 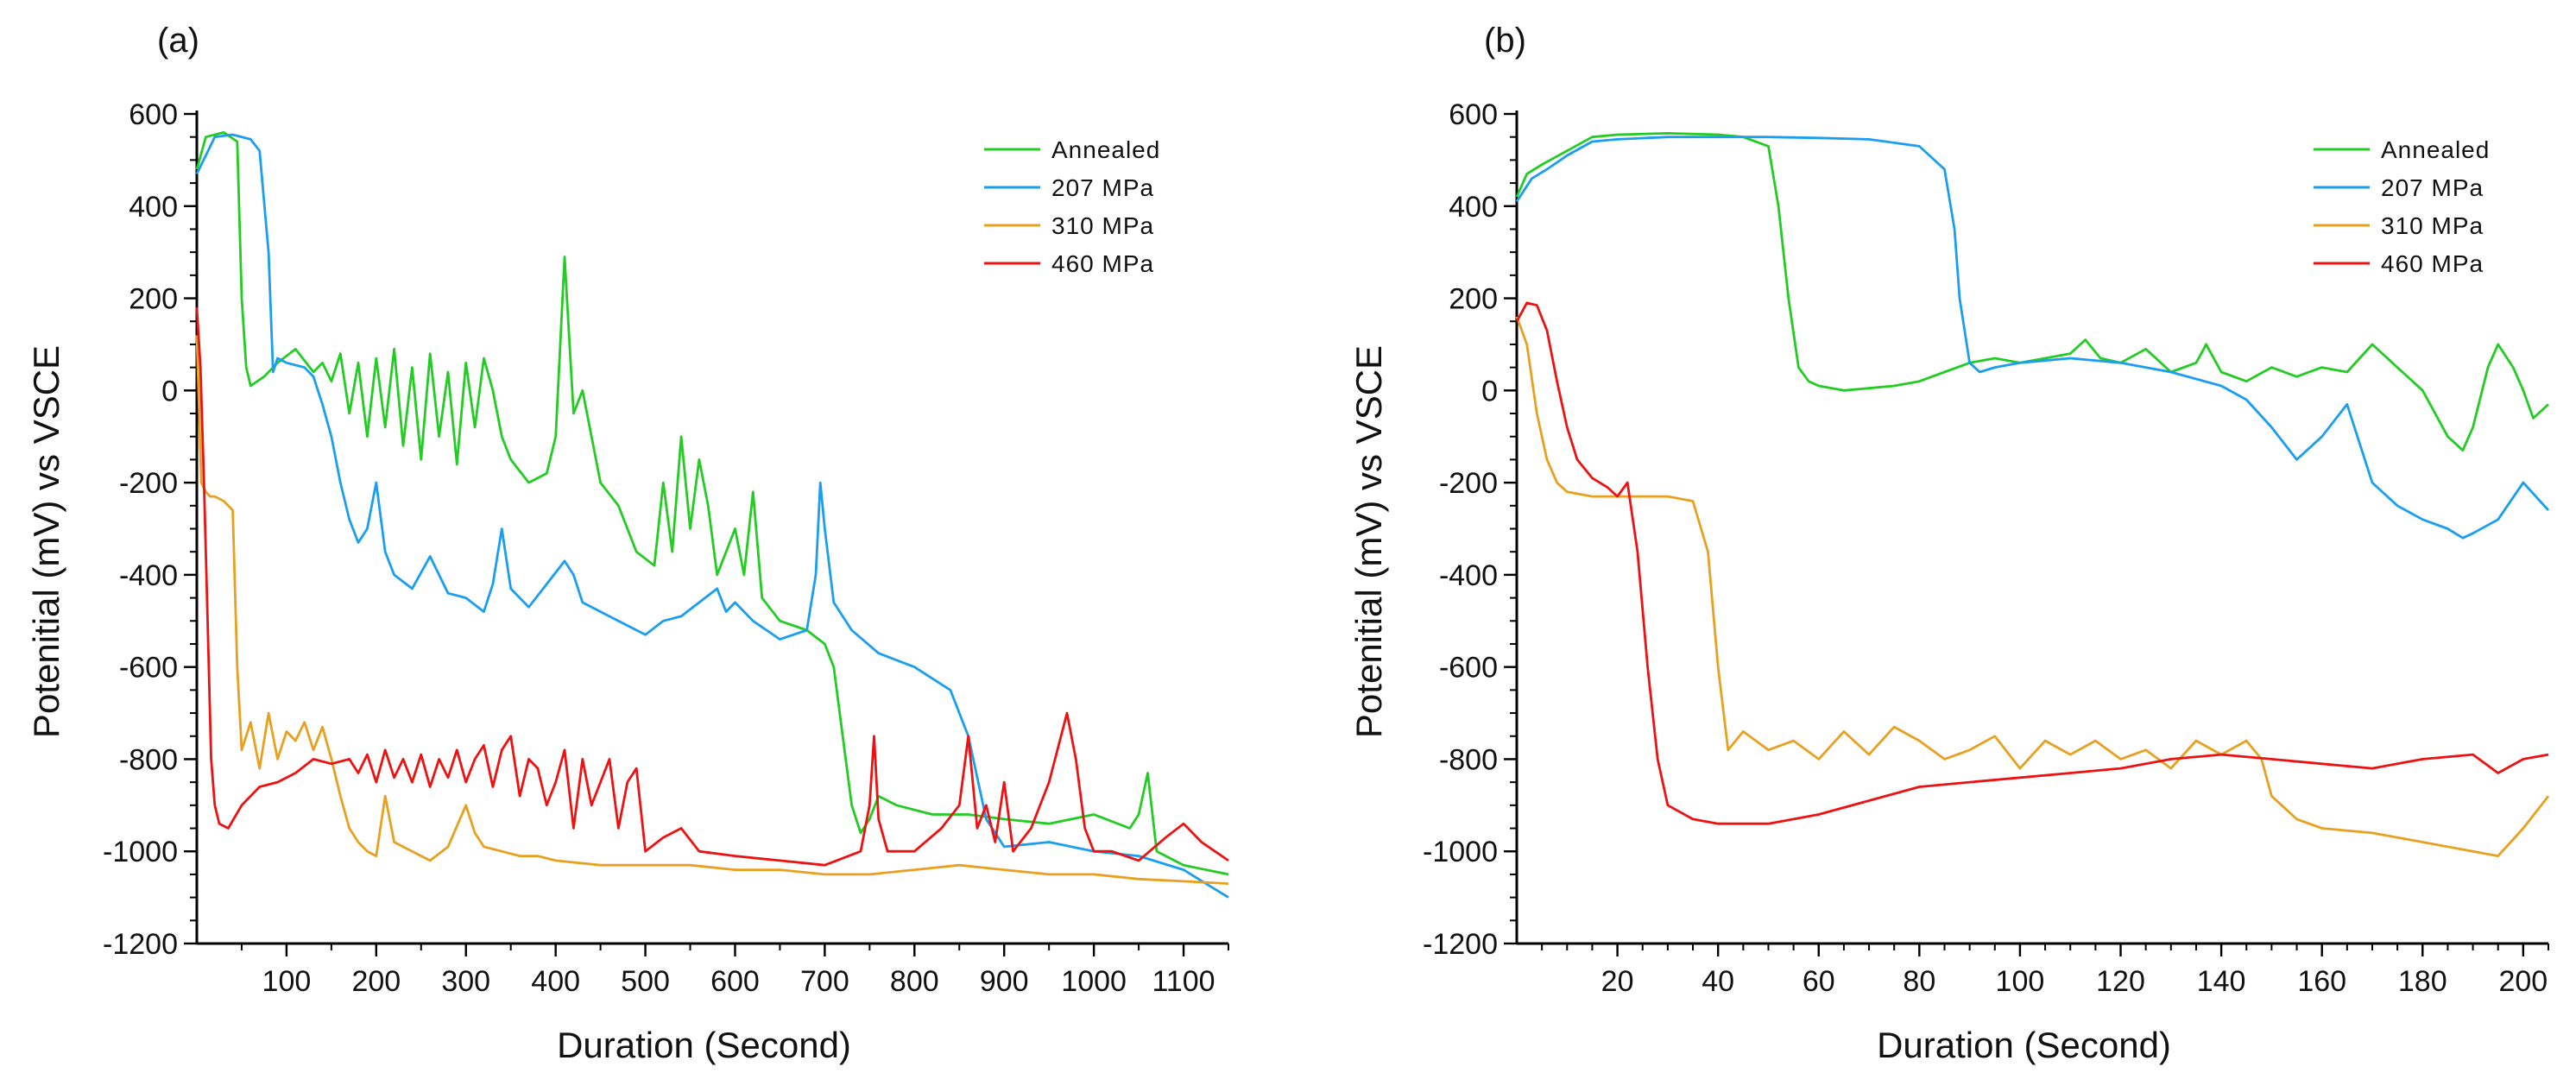 What do you see at coordinates (46, 541) in the screenshot?
I see `y-axis-title-a: Potenitial (mV) vs VSCE` at bounding box center [46, 541].